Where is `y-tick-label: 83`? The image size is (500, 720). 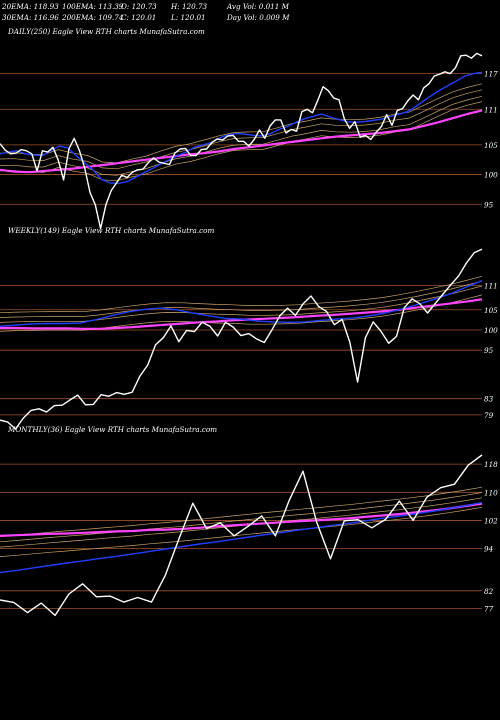 y-tick-label: 83 is located at coordinates (489, 399).